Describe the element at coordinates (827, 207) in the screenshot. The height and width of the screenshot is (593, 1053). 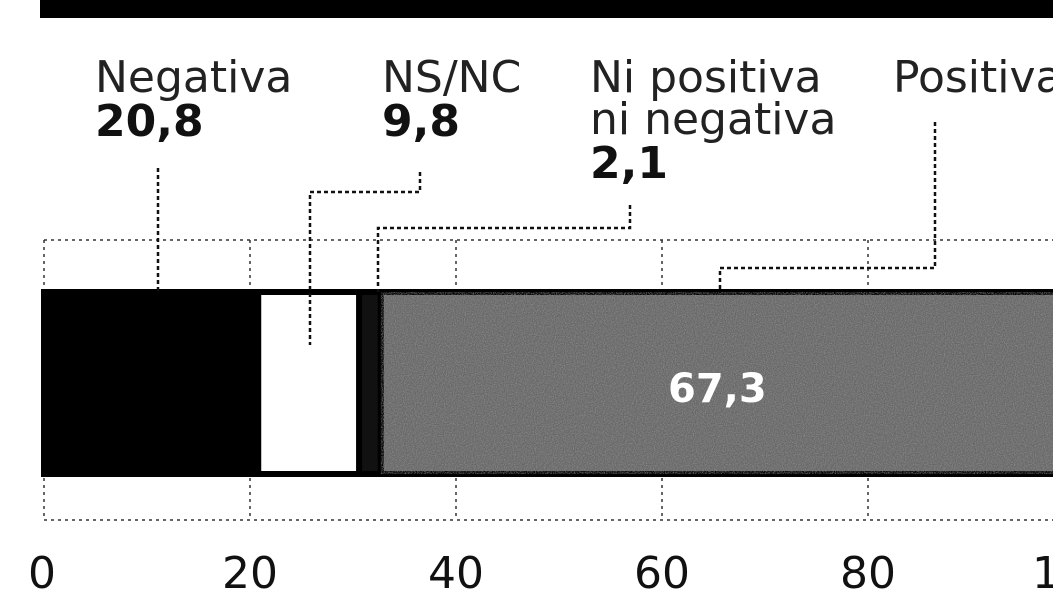
I see `leader-line-positiva` at that location.